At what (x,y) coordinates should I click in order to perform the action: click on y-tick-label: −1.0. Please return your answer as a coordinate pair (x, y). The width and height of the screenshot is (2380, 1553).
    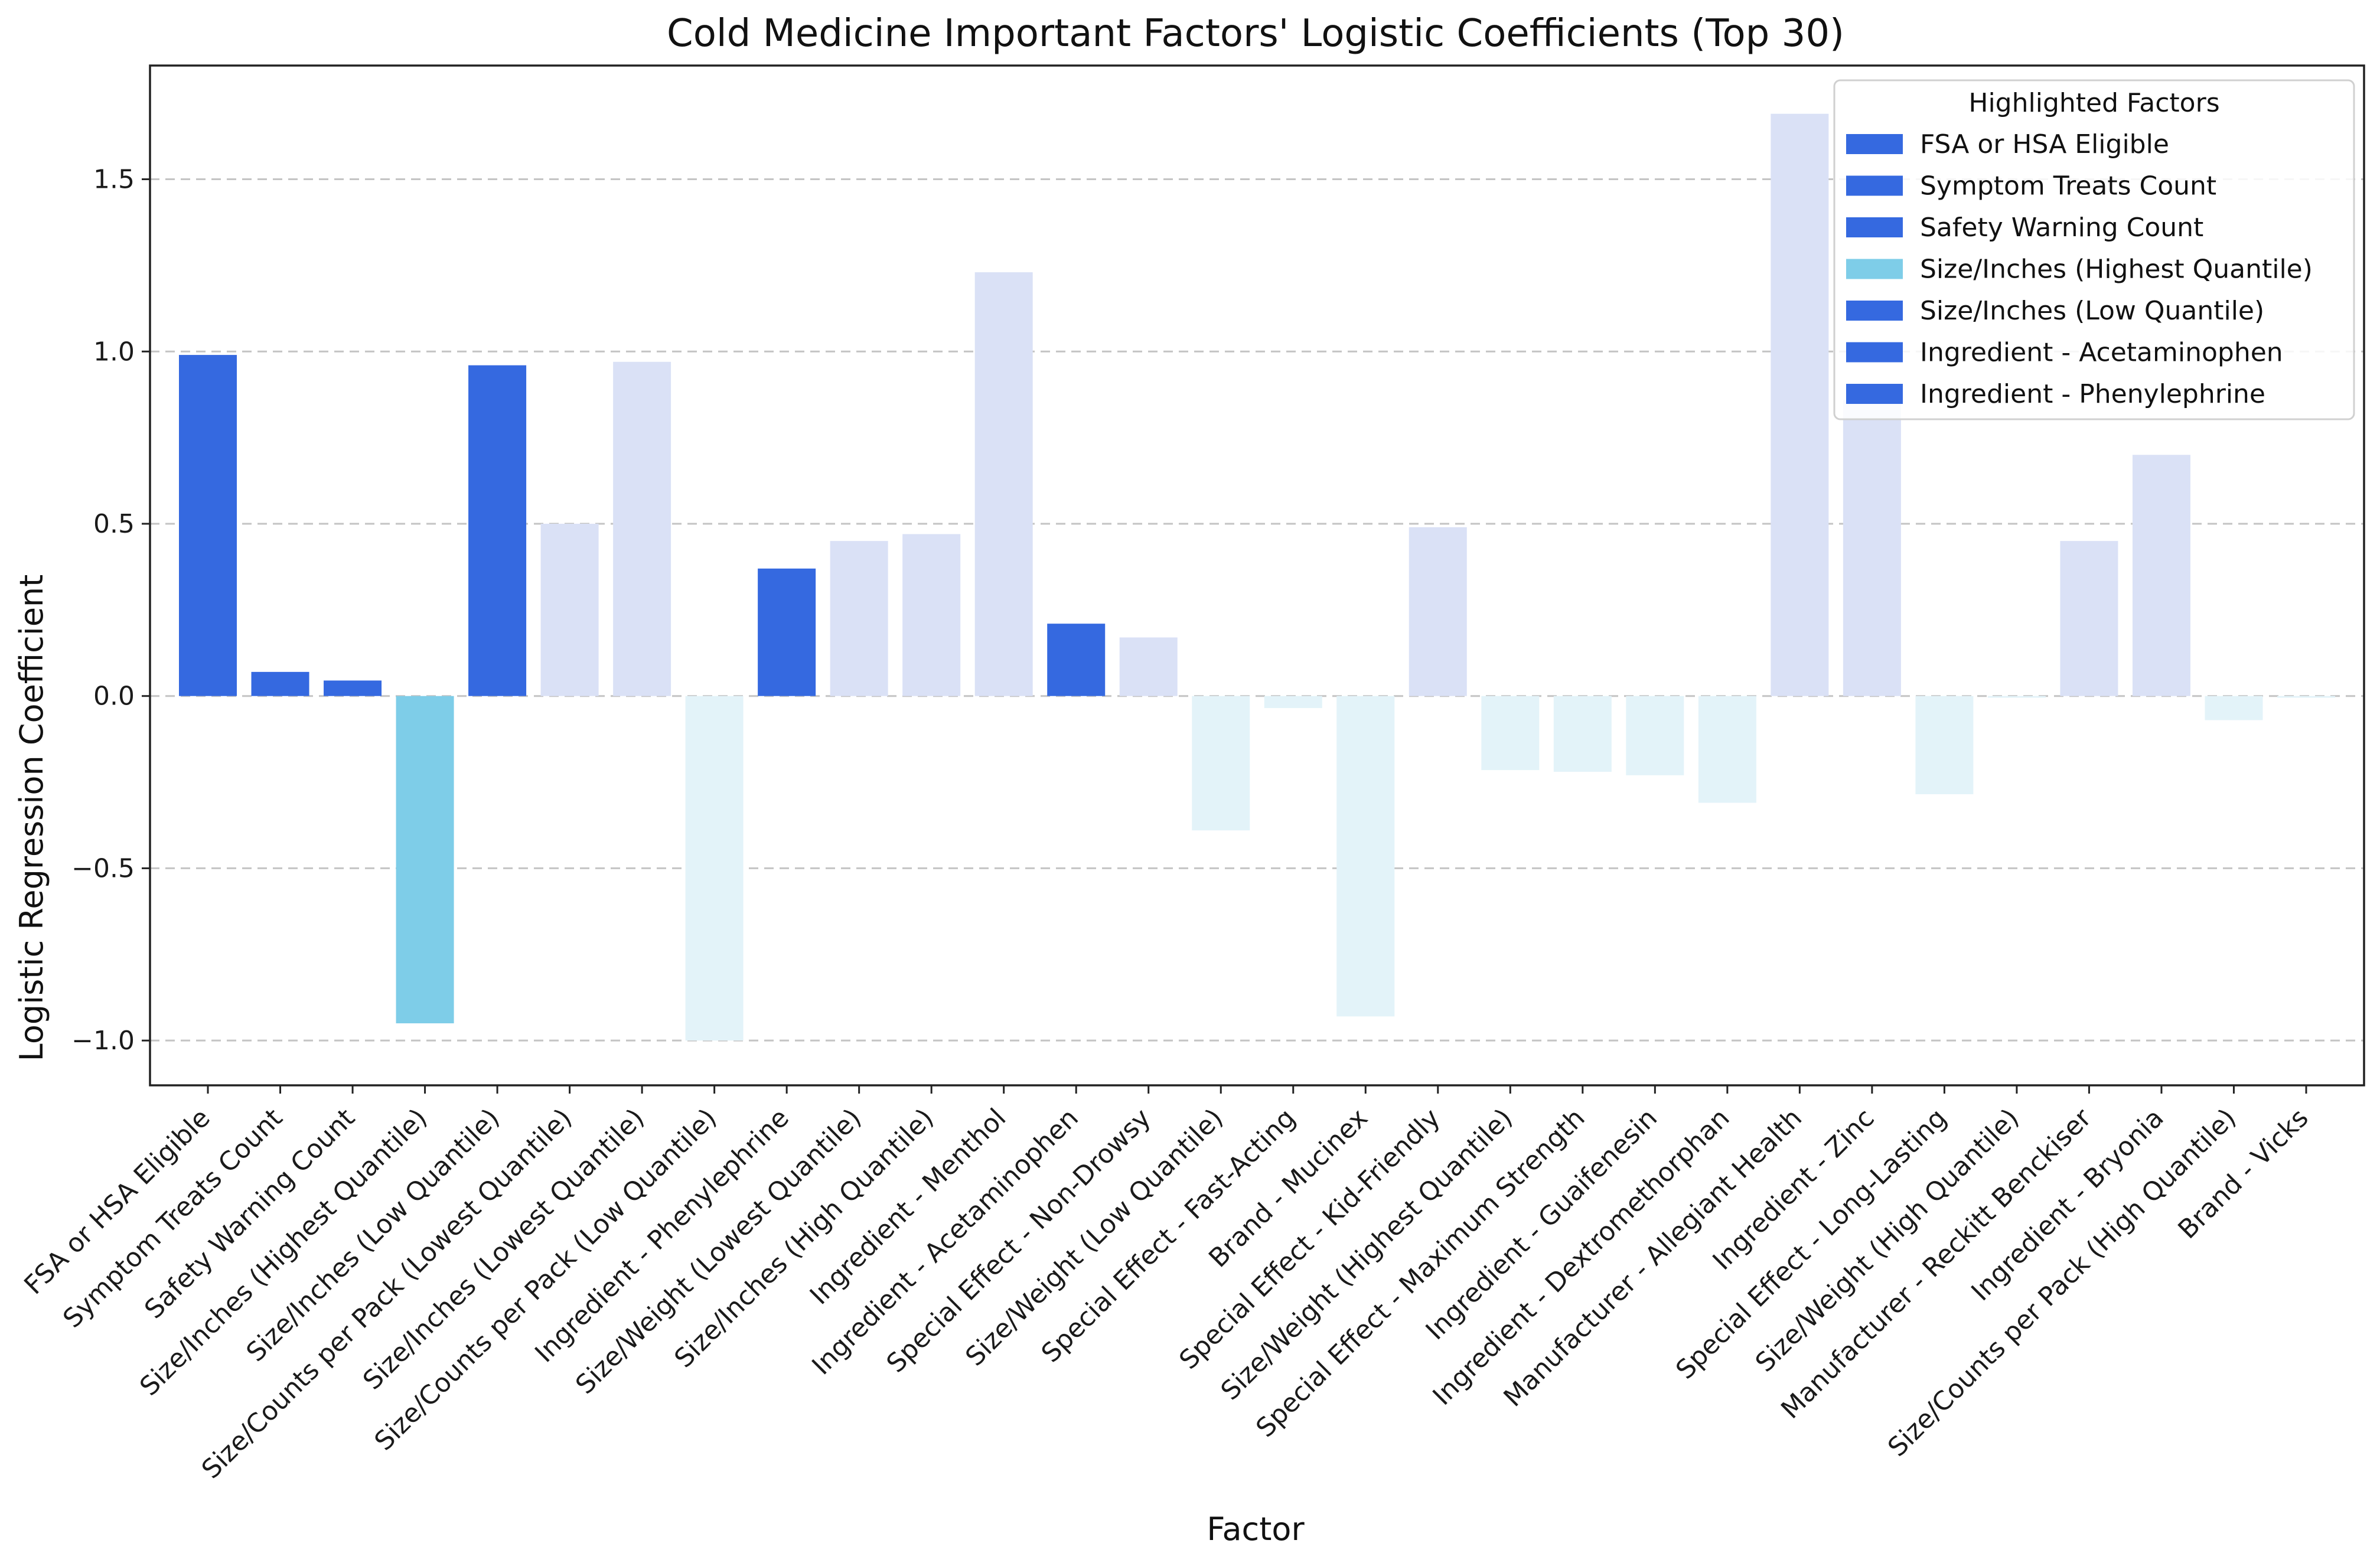
    Looking at the image, I should click on (103, 1041).